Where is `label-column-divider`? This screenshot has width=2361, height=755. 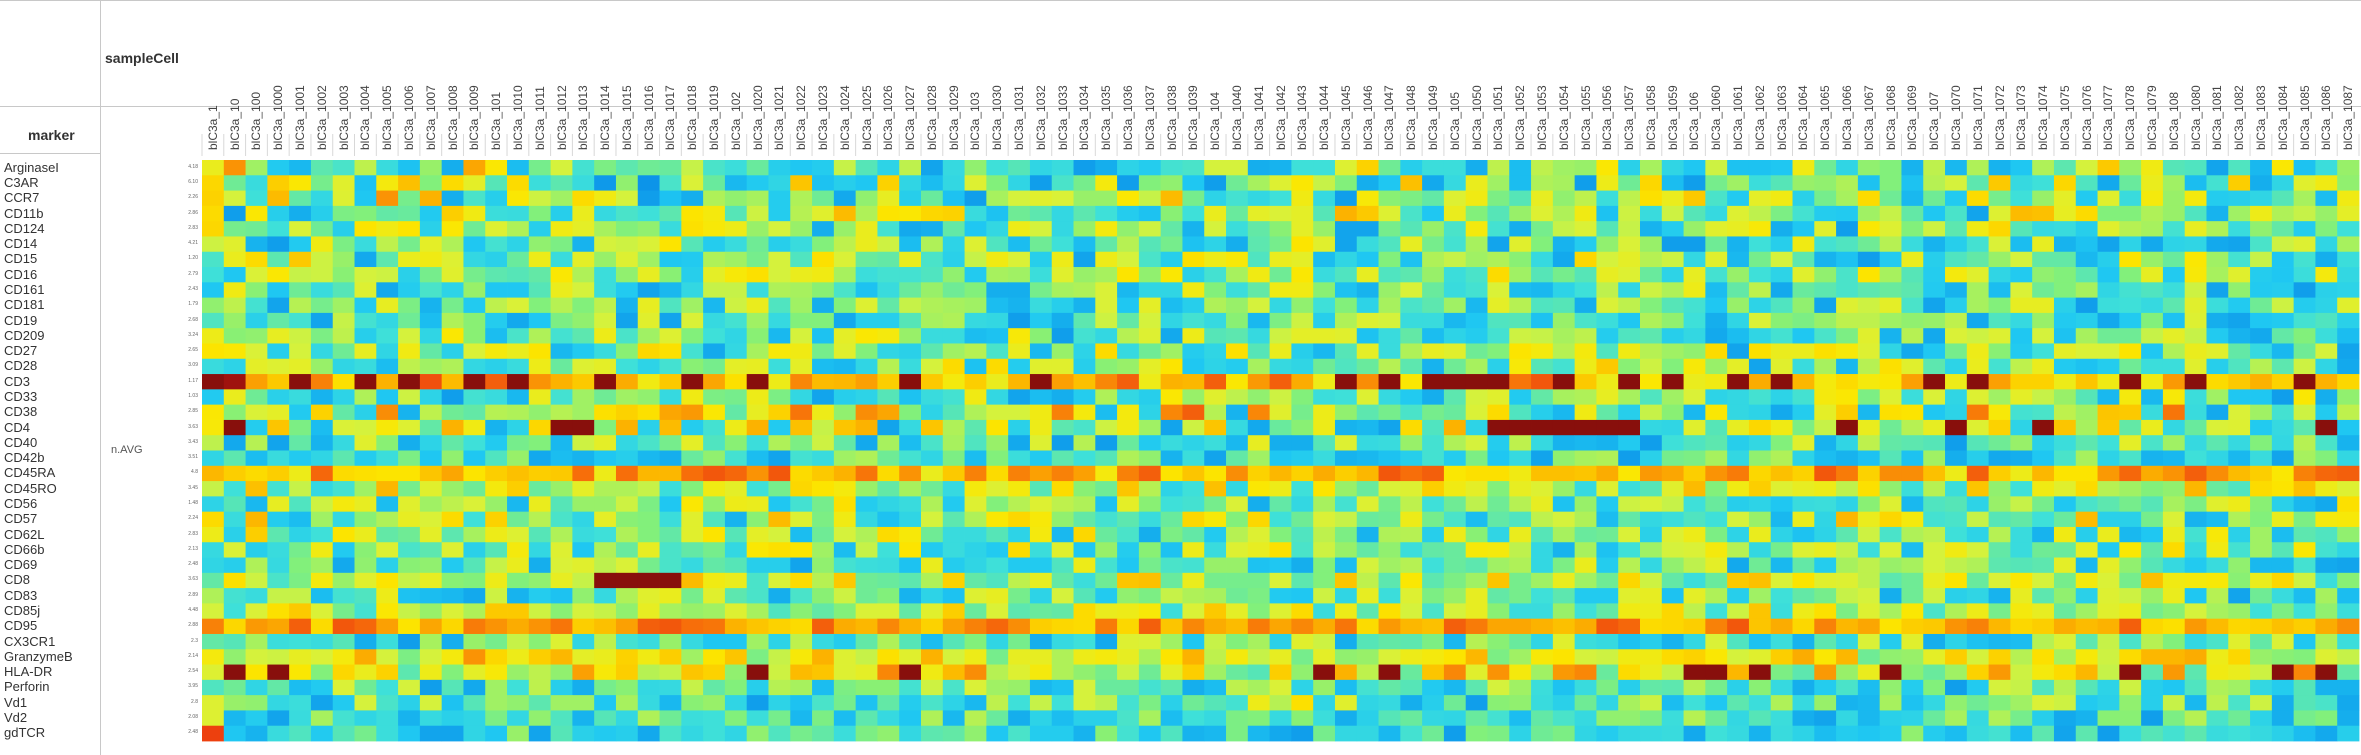 label-column-divider is located at coordinates (100, 377).